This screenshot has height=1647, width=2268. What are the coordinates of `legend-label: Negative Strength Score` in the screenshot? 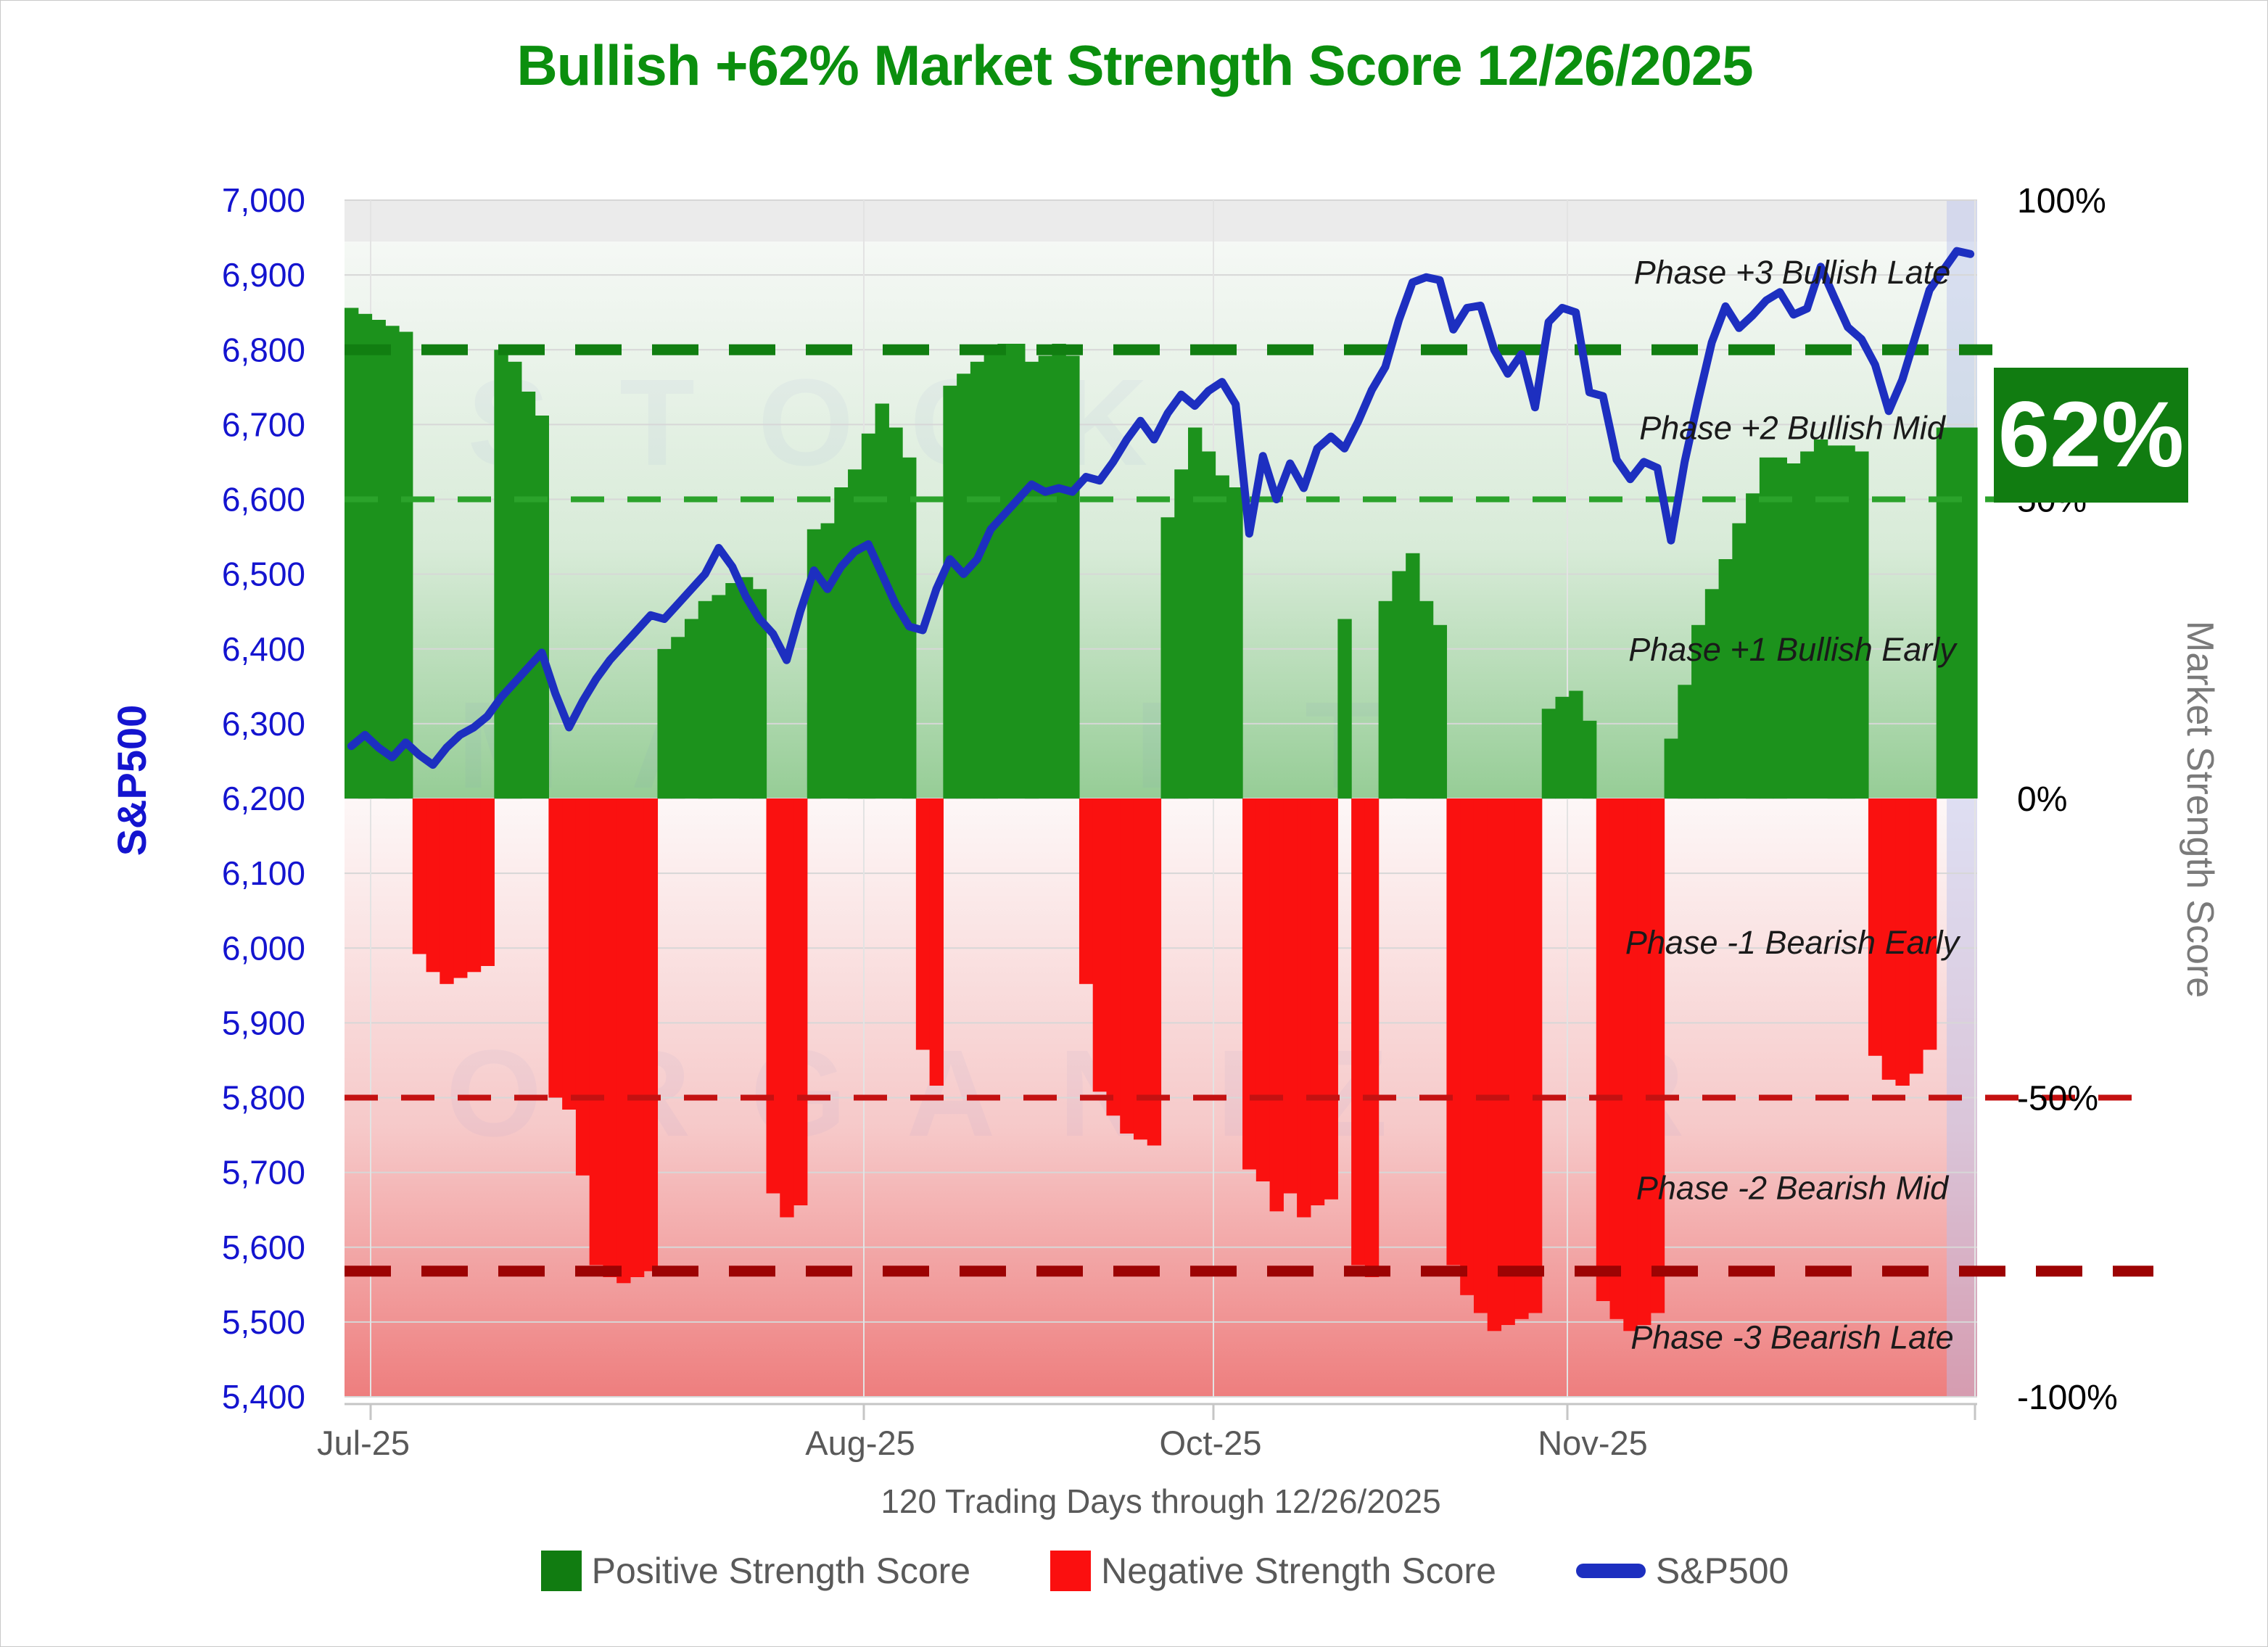 It's located at (1298, 1571).